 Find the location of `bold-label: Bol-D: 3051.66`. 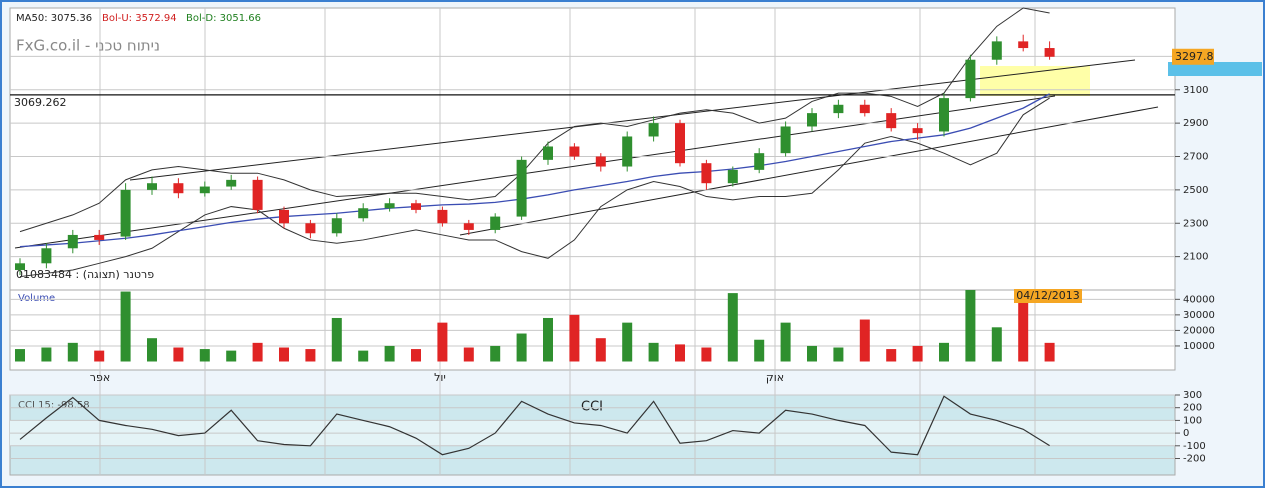

bold-label: Bol-D: 3051.66 is located at coordinates (223, 18).